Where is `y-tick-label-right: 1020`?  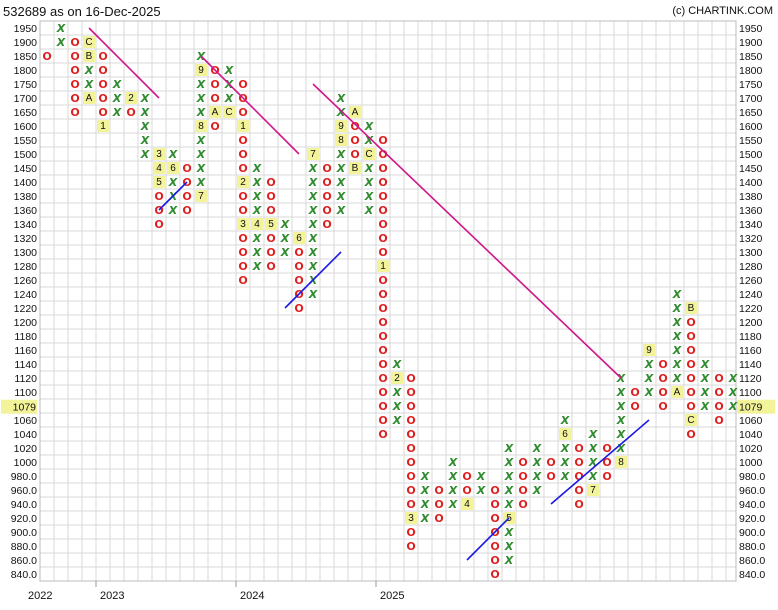
y-tick-label-right: 1020 is located at coordinates (751, 449).